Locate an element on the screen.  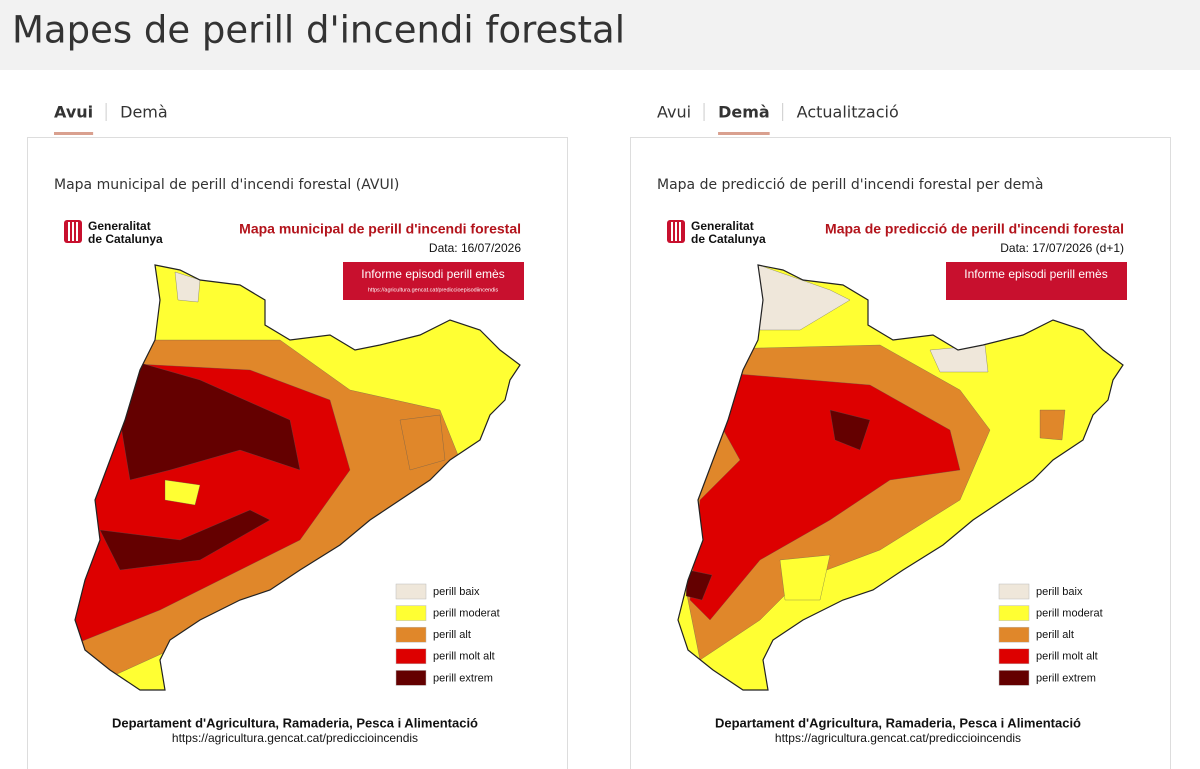
map-date: Data: 17/07/2026 (d+1) is located at coordinates (1062, 248).